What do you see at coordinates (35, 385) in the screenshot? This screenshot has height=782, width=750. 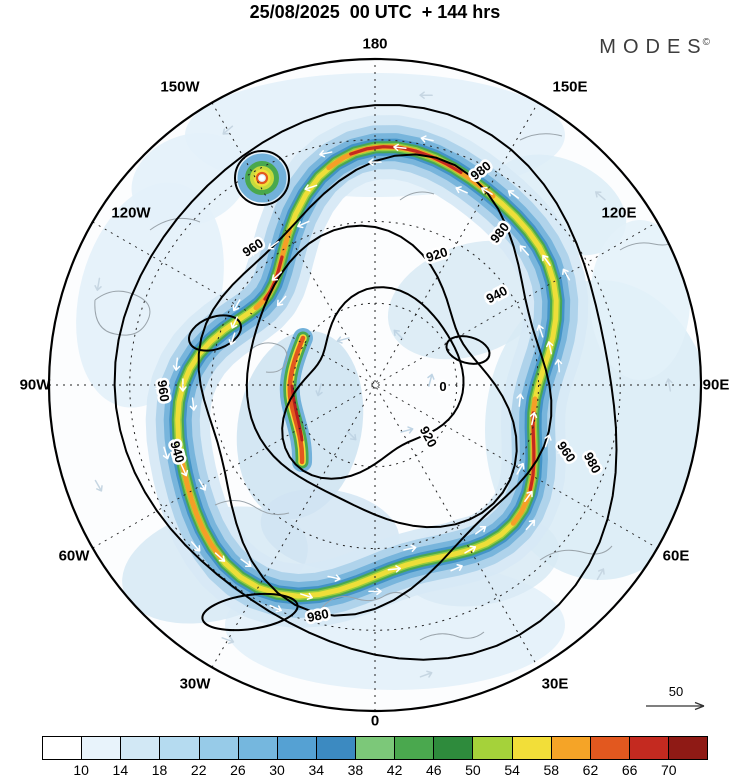 I see `lon-label-90w: 90W` at bounding box center [35, 385].